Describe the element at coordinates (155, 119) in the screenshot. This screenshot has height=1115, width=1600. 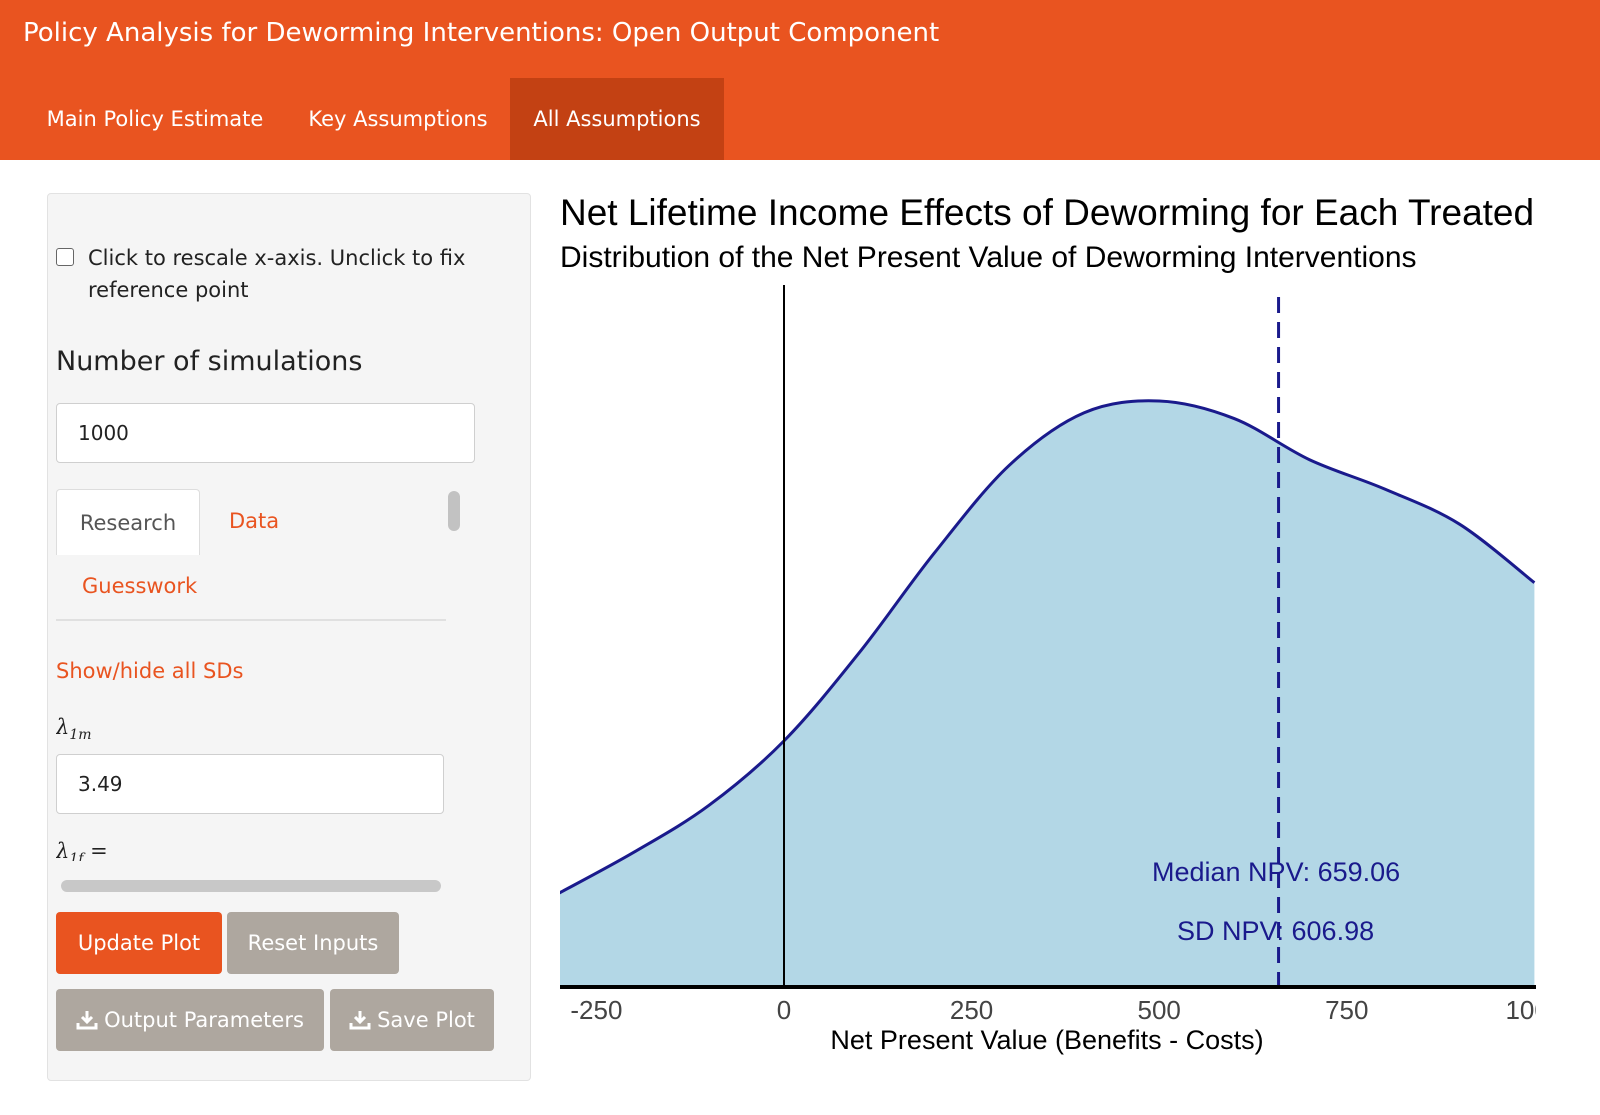
I see `tab-main-policy-estimate: Main Policy Estimate` at that location.